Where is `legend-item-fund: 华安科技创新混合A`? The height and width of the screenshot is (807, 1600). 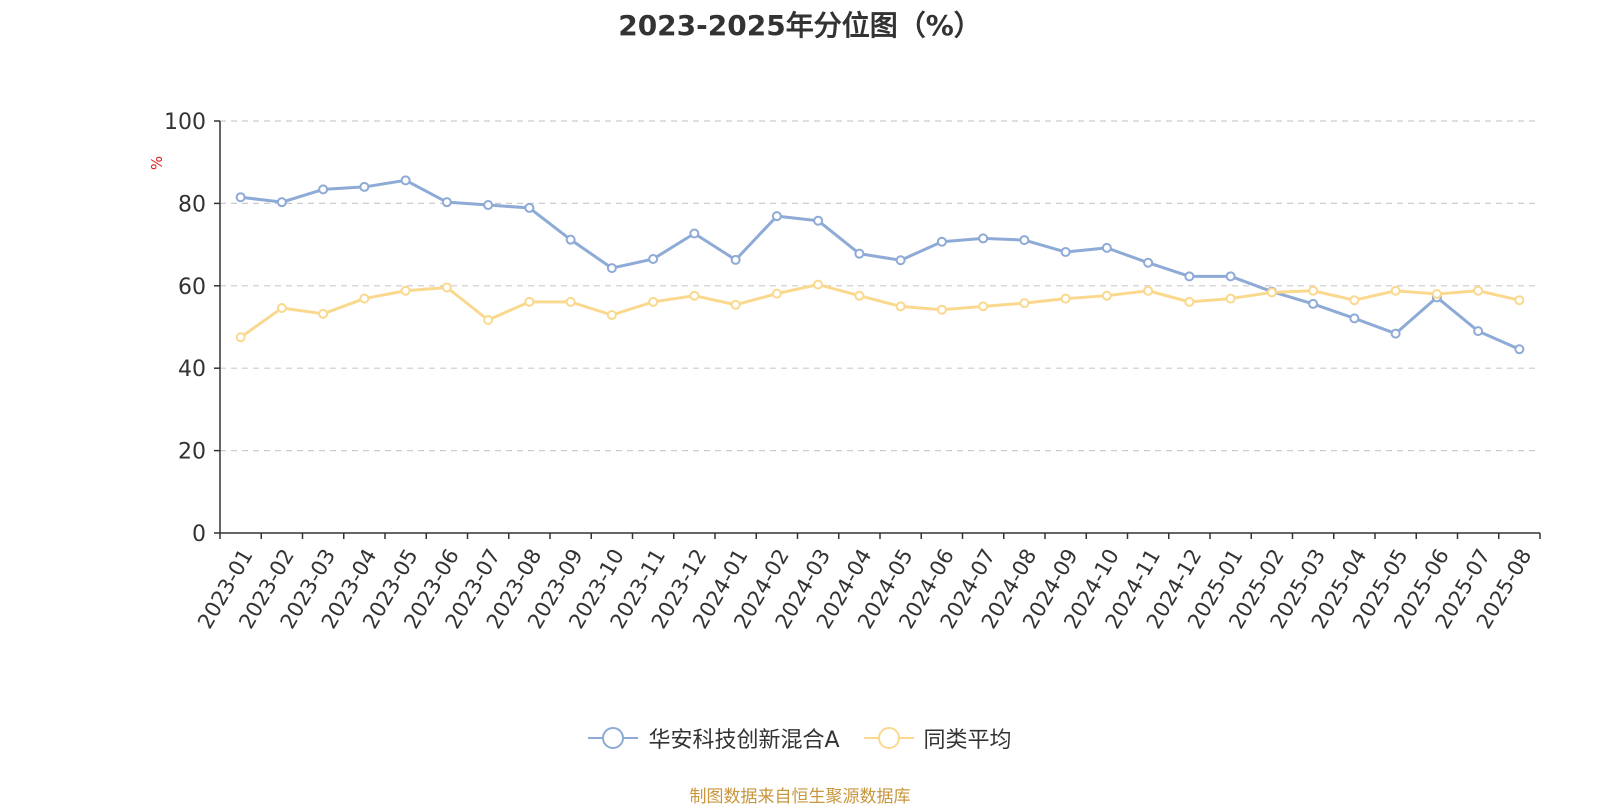
legend-item-fund: 华安科技创新混合A is located at coordinates (714, 738).